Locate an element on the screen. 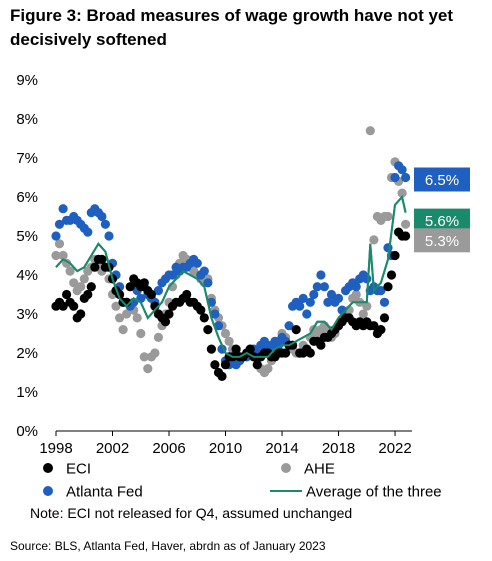  legend-label: Atlanta Fed is located at coordinates (104, 492).